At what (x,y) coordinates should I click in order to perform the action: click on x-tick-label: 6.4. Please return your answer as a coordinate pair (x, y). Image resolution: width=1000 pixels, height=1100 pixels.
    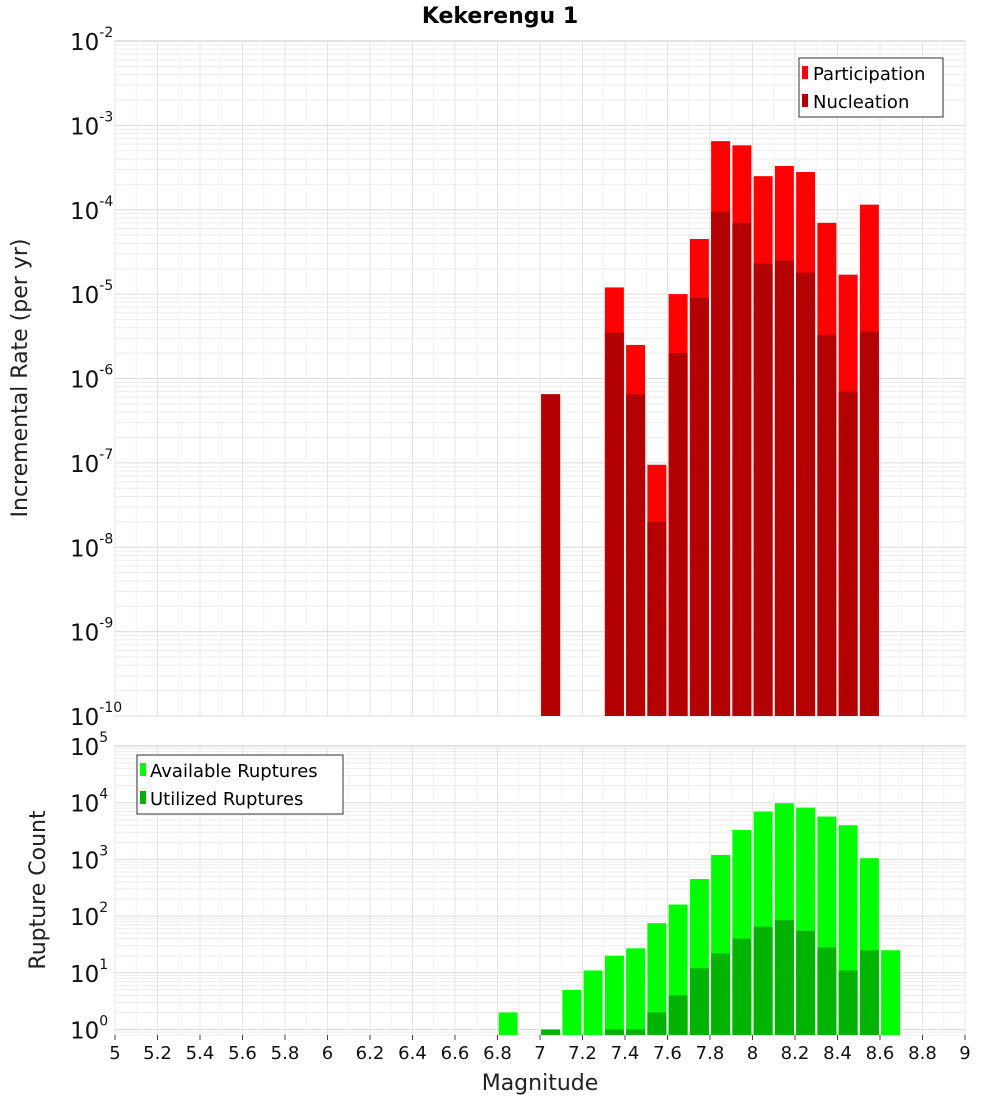
    Looking at the image, I should click on (412, 1053).